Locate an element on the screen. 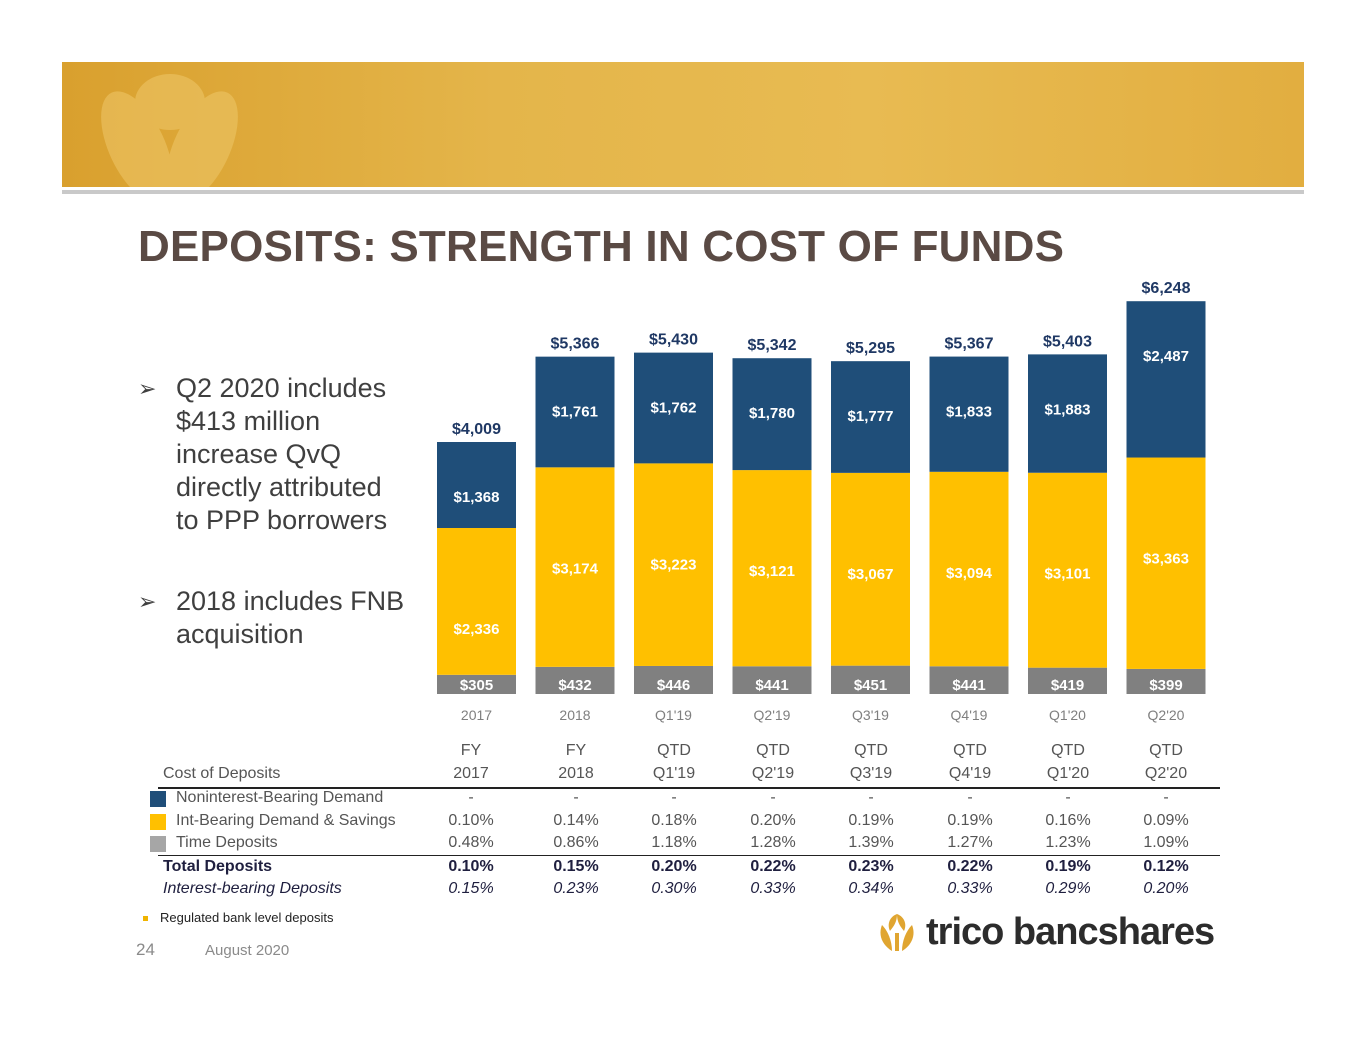 The height and width of the screenshot is (1055, 1365). total-label: $5,367 is located at coordinates (969, 344).